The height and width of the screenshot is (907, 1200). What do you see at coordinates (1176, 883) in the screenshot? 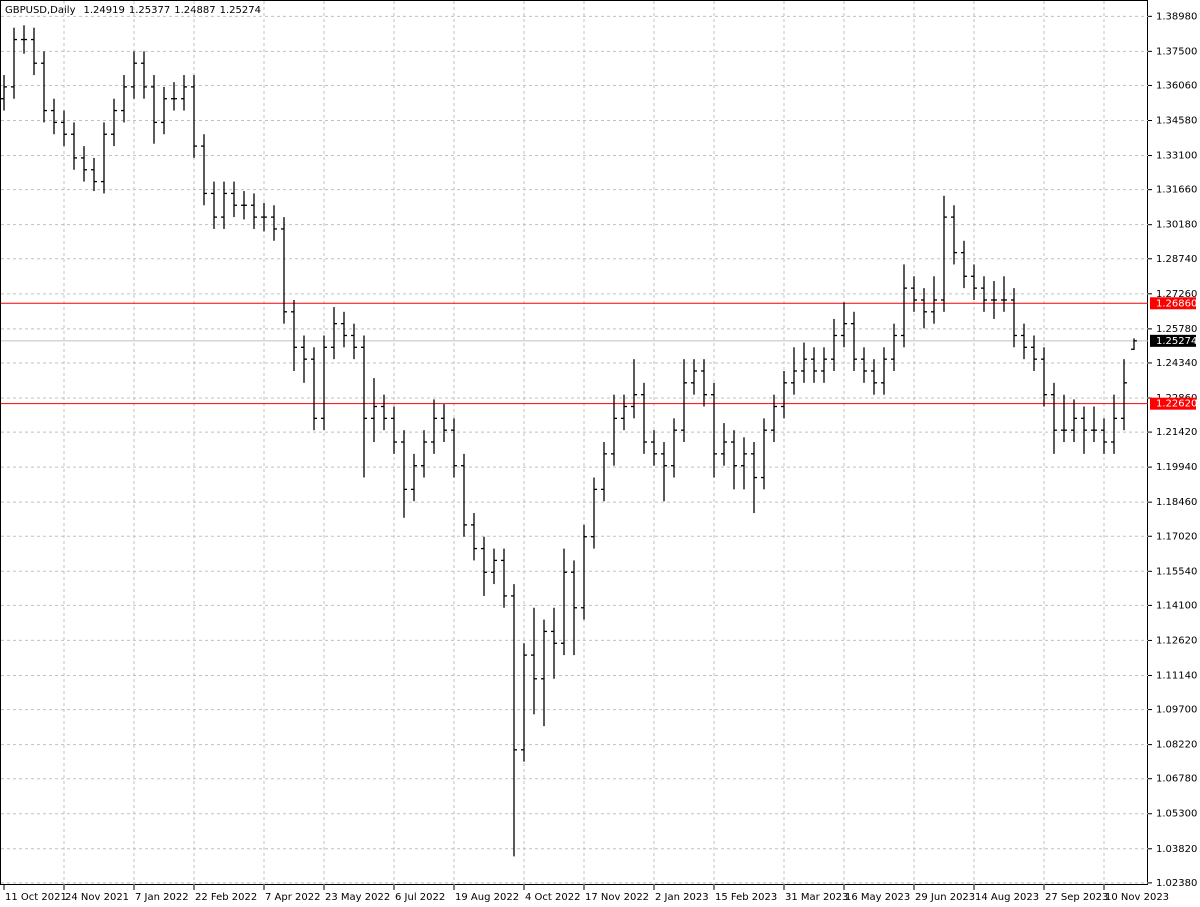
I see `y-tick-label: 1.02380` at bounding box center [1176, 883].